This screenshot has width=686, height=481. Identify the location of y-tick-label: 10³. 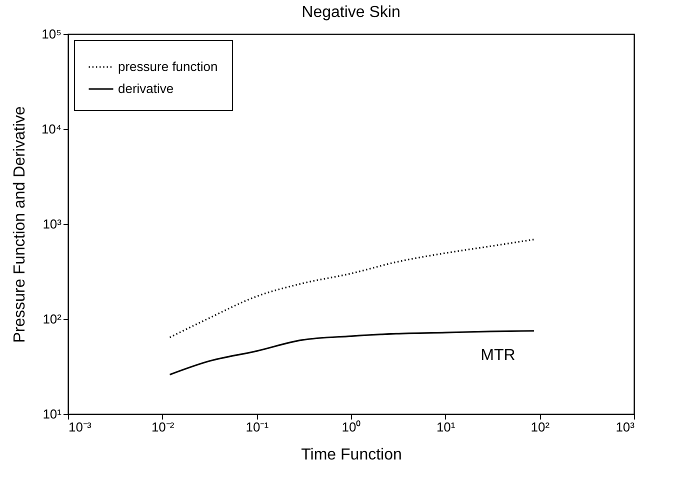
(52, 224).